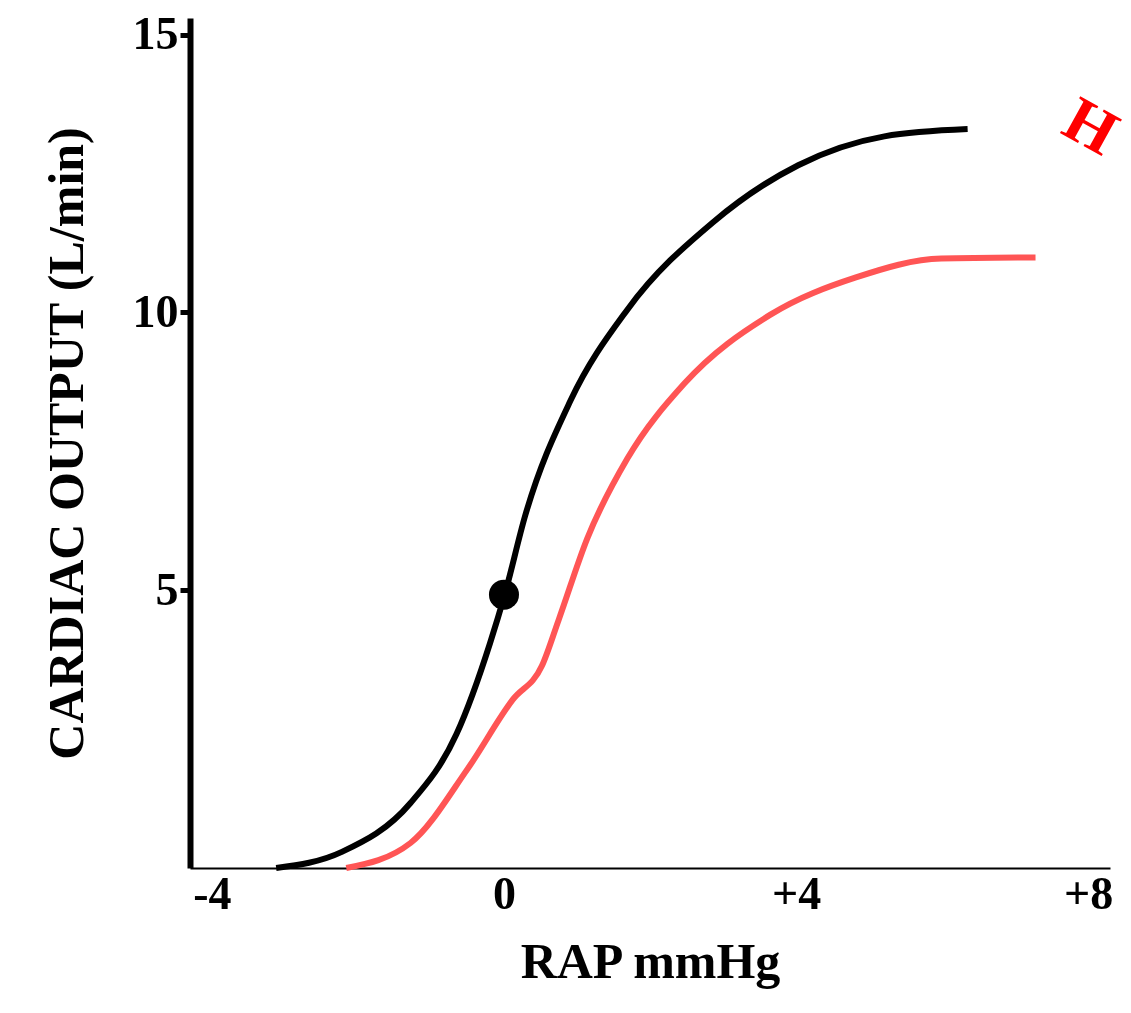 This screenshot has height=1013, width=1131. Describe the element at coordinates (1088, 893) in the screenshot. I see `x-tick-label: +8` at that location.